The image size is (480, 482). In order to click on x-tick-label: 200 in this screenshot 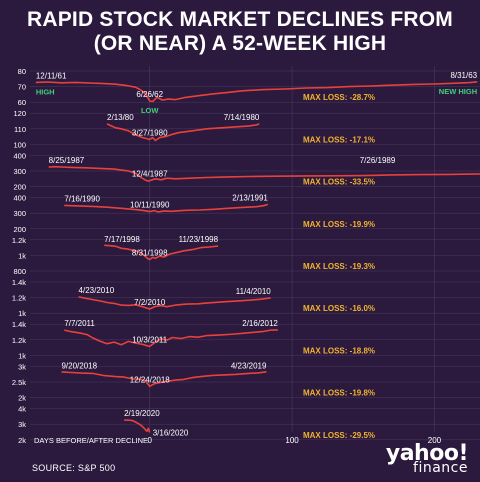, I will do `click(435, 440)`.